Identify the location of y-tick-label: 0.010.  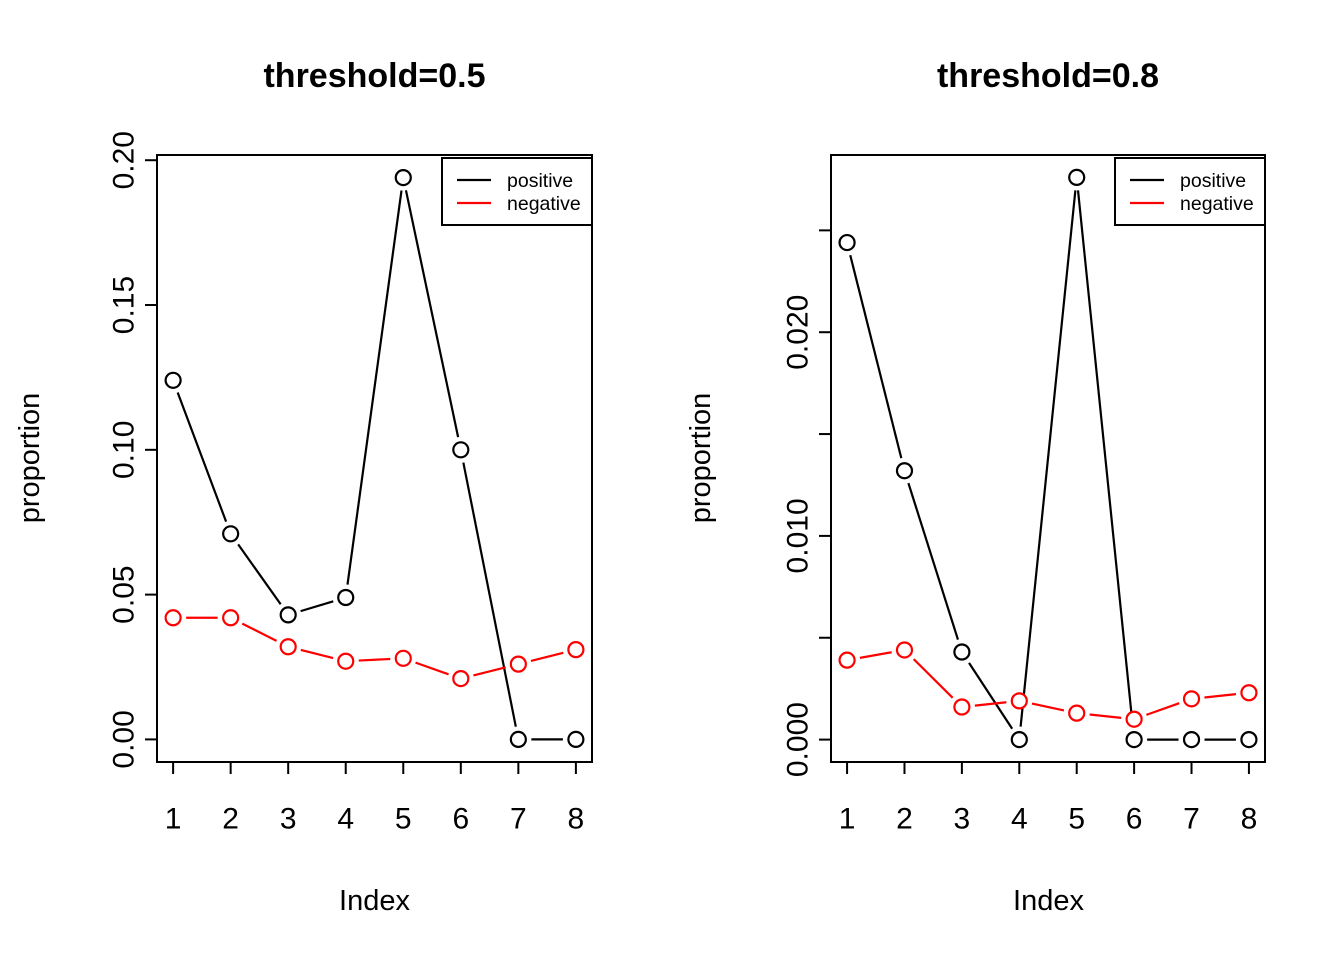
(798, 535).